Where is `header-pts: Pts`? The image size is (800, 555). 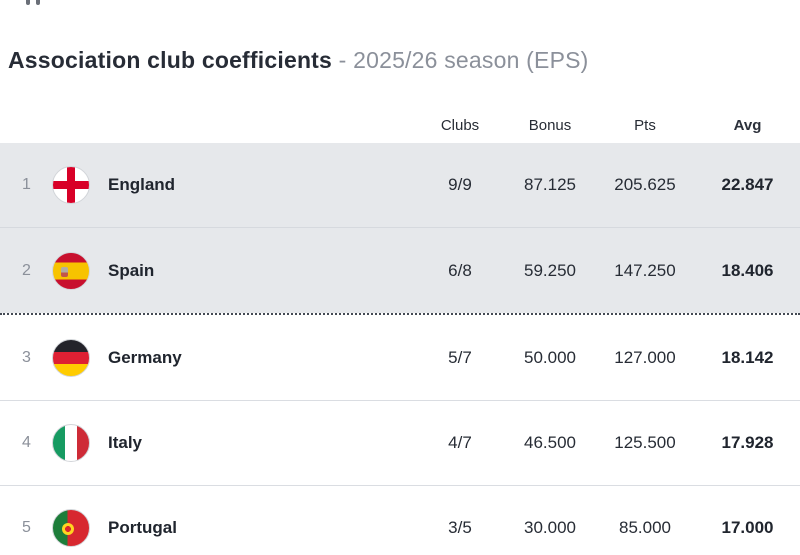
header-pts: Pts is located at coordinates (645, 125).